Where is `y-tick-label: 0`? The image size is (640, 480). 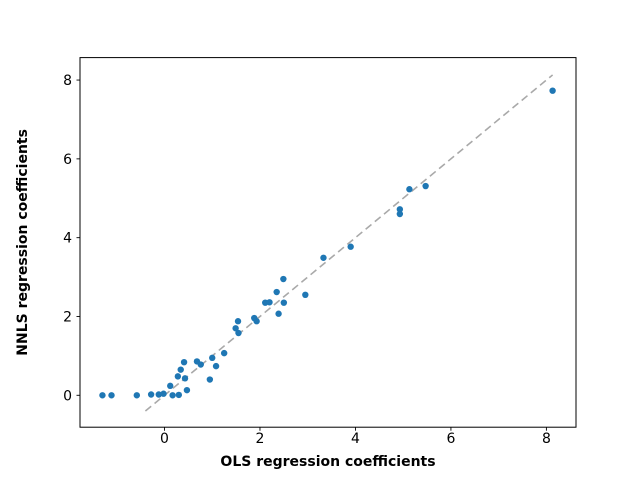 y-tick-label: 0 is located at coordinates (67, 396).